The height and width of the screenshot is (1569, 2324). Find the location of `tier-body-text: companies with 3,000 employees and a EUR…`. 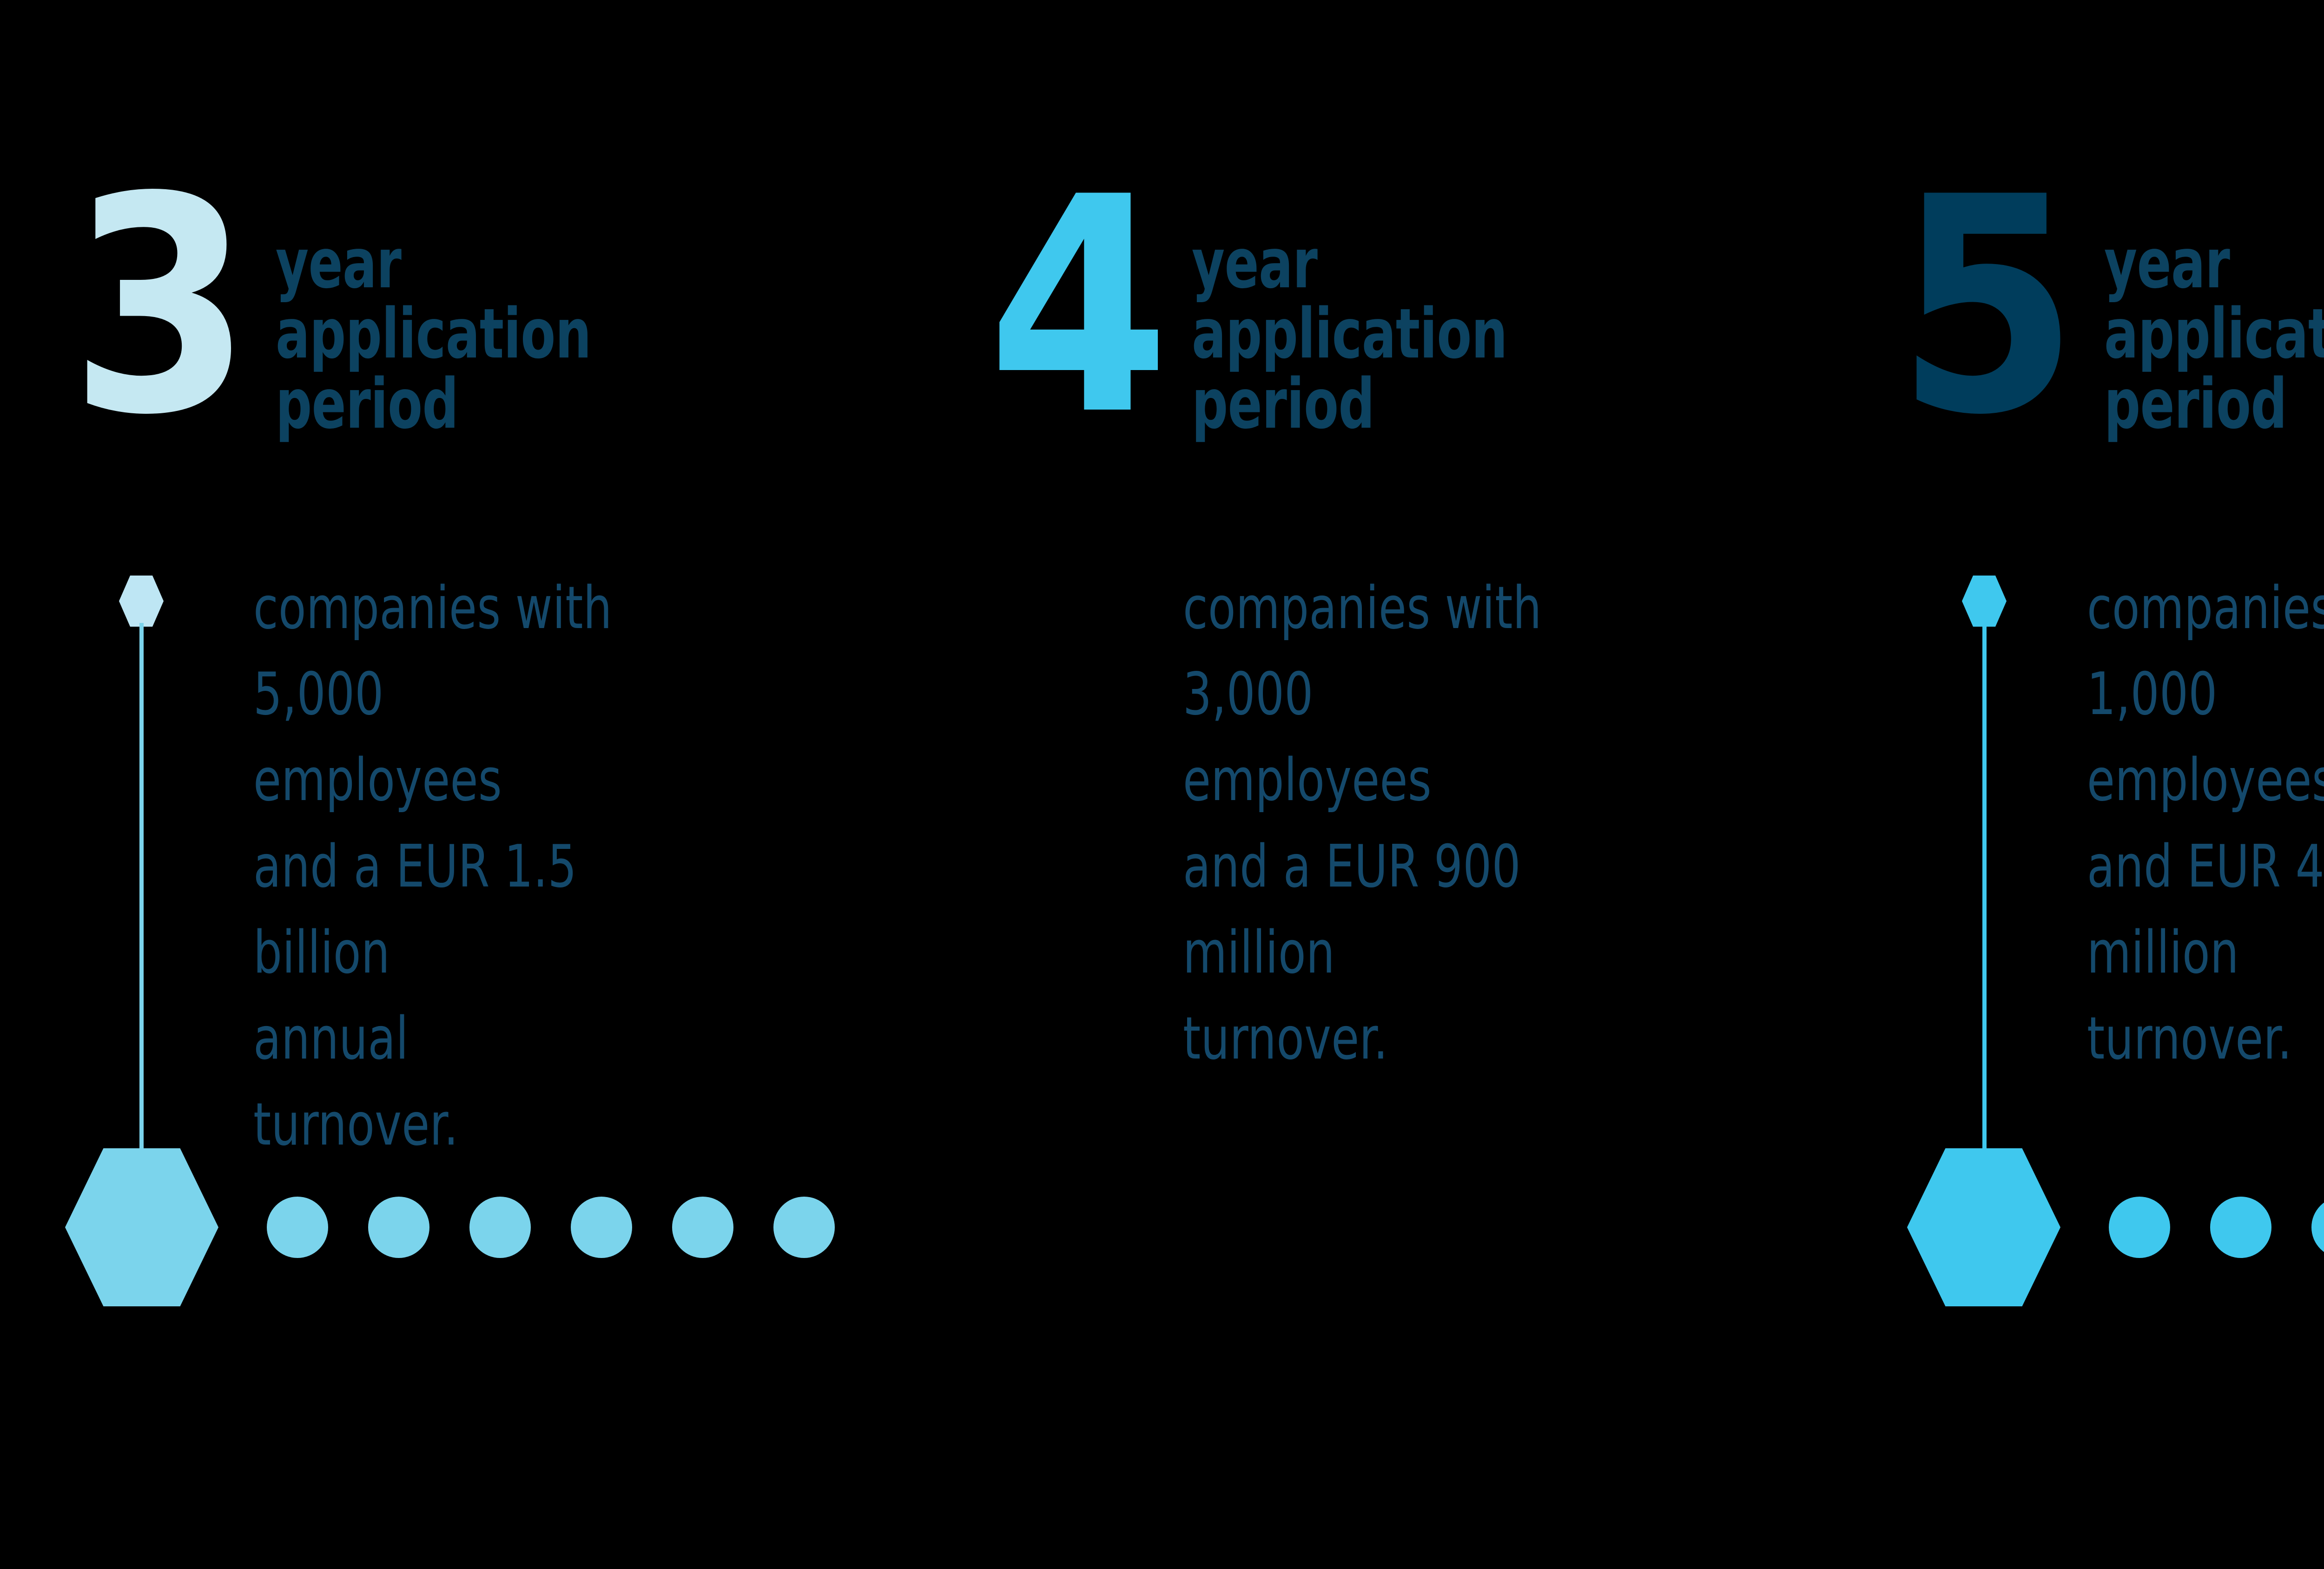

tier-body-text: companies with 3,000 employees and a EUR… is located at coordinates (1362, 823).